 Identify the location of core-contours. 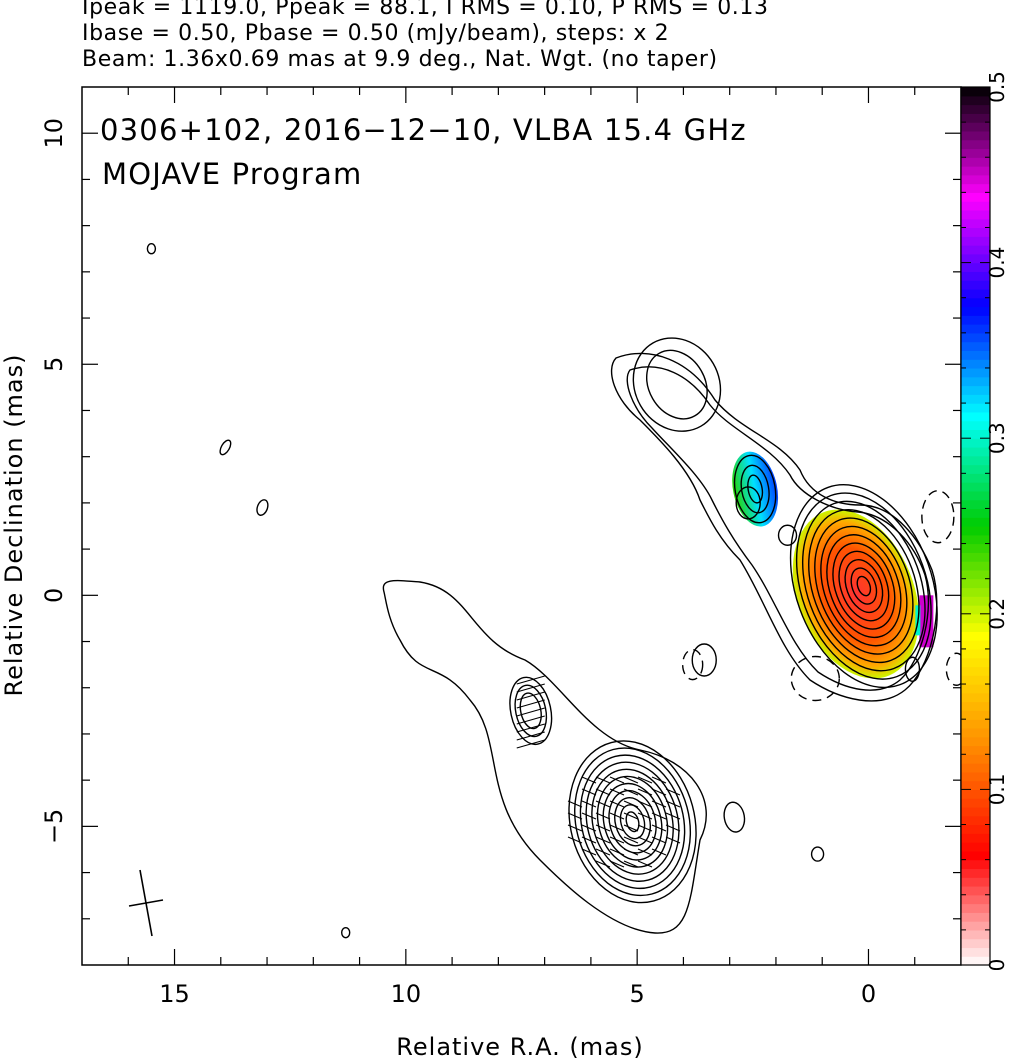
(863, 586).